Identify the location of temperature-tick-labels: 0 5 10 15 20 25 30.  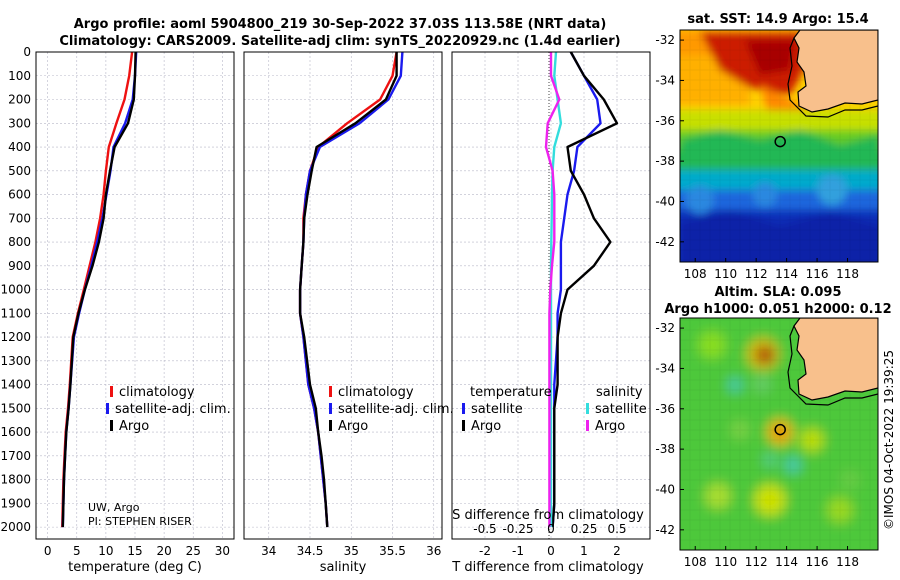
(137, 551).